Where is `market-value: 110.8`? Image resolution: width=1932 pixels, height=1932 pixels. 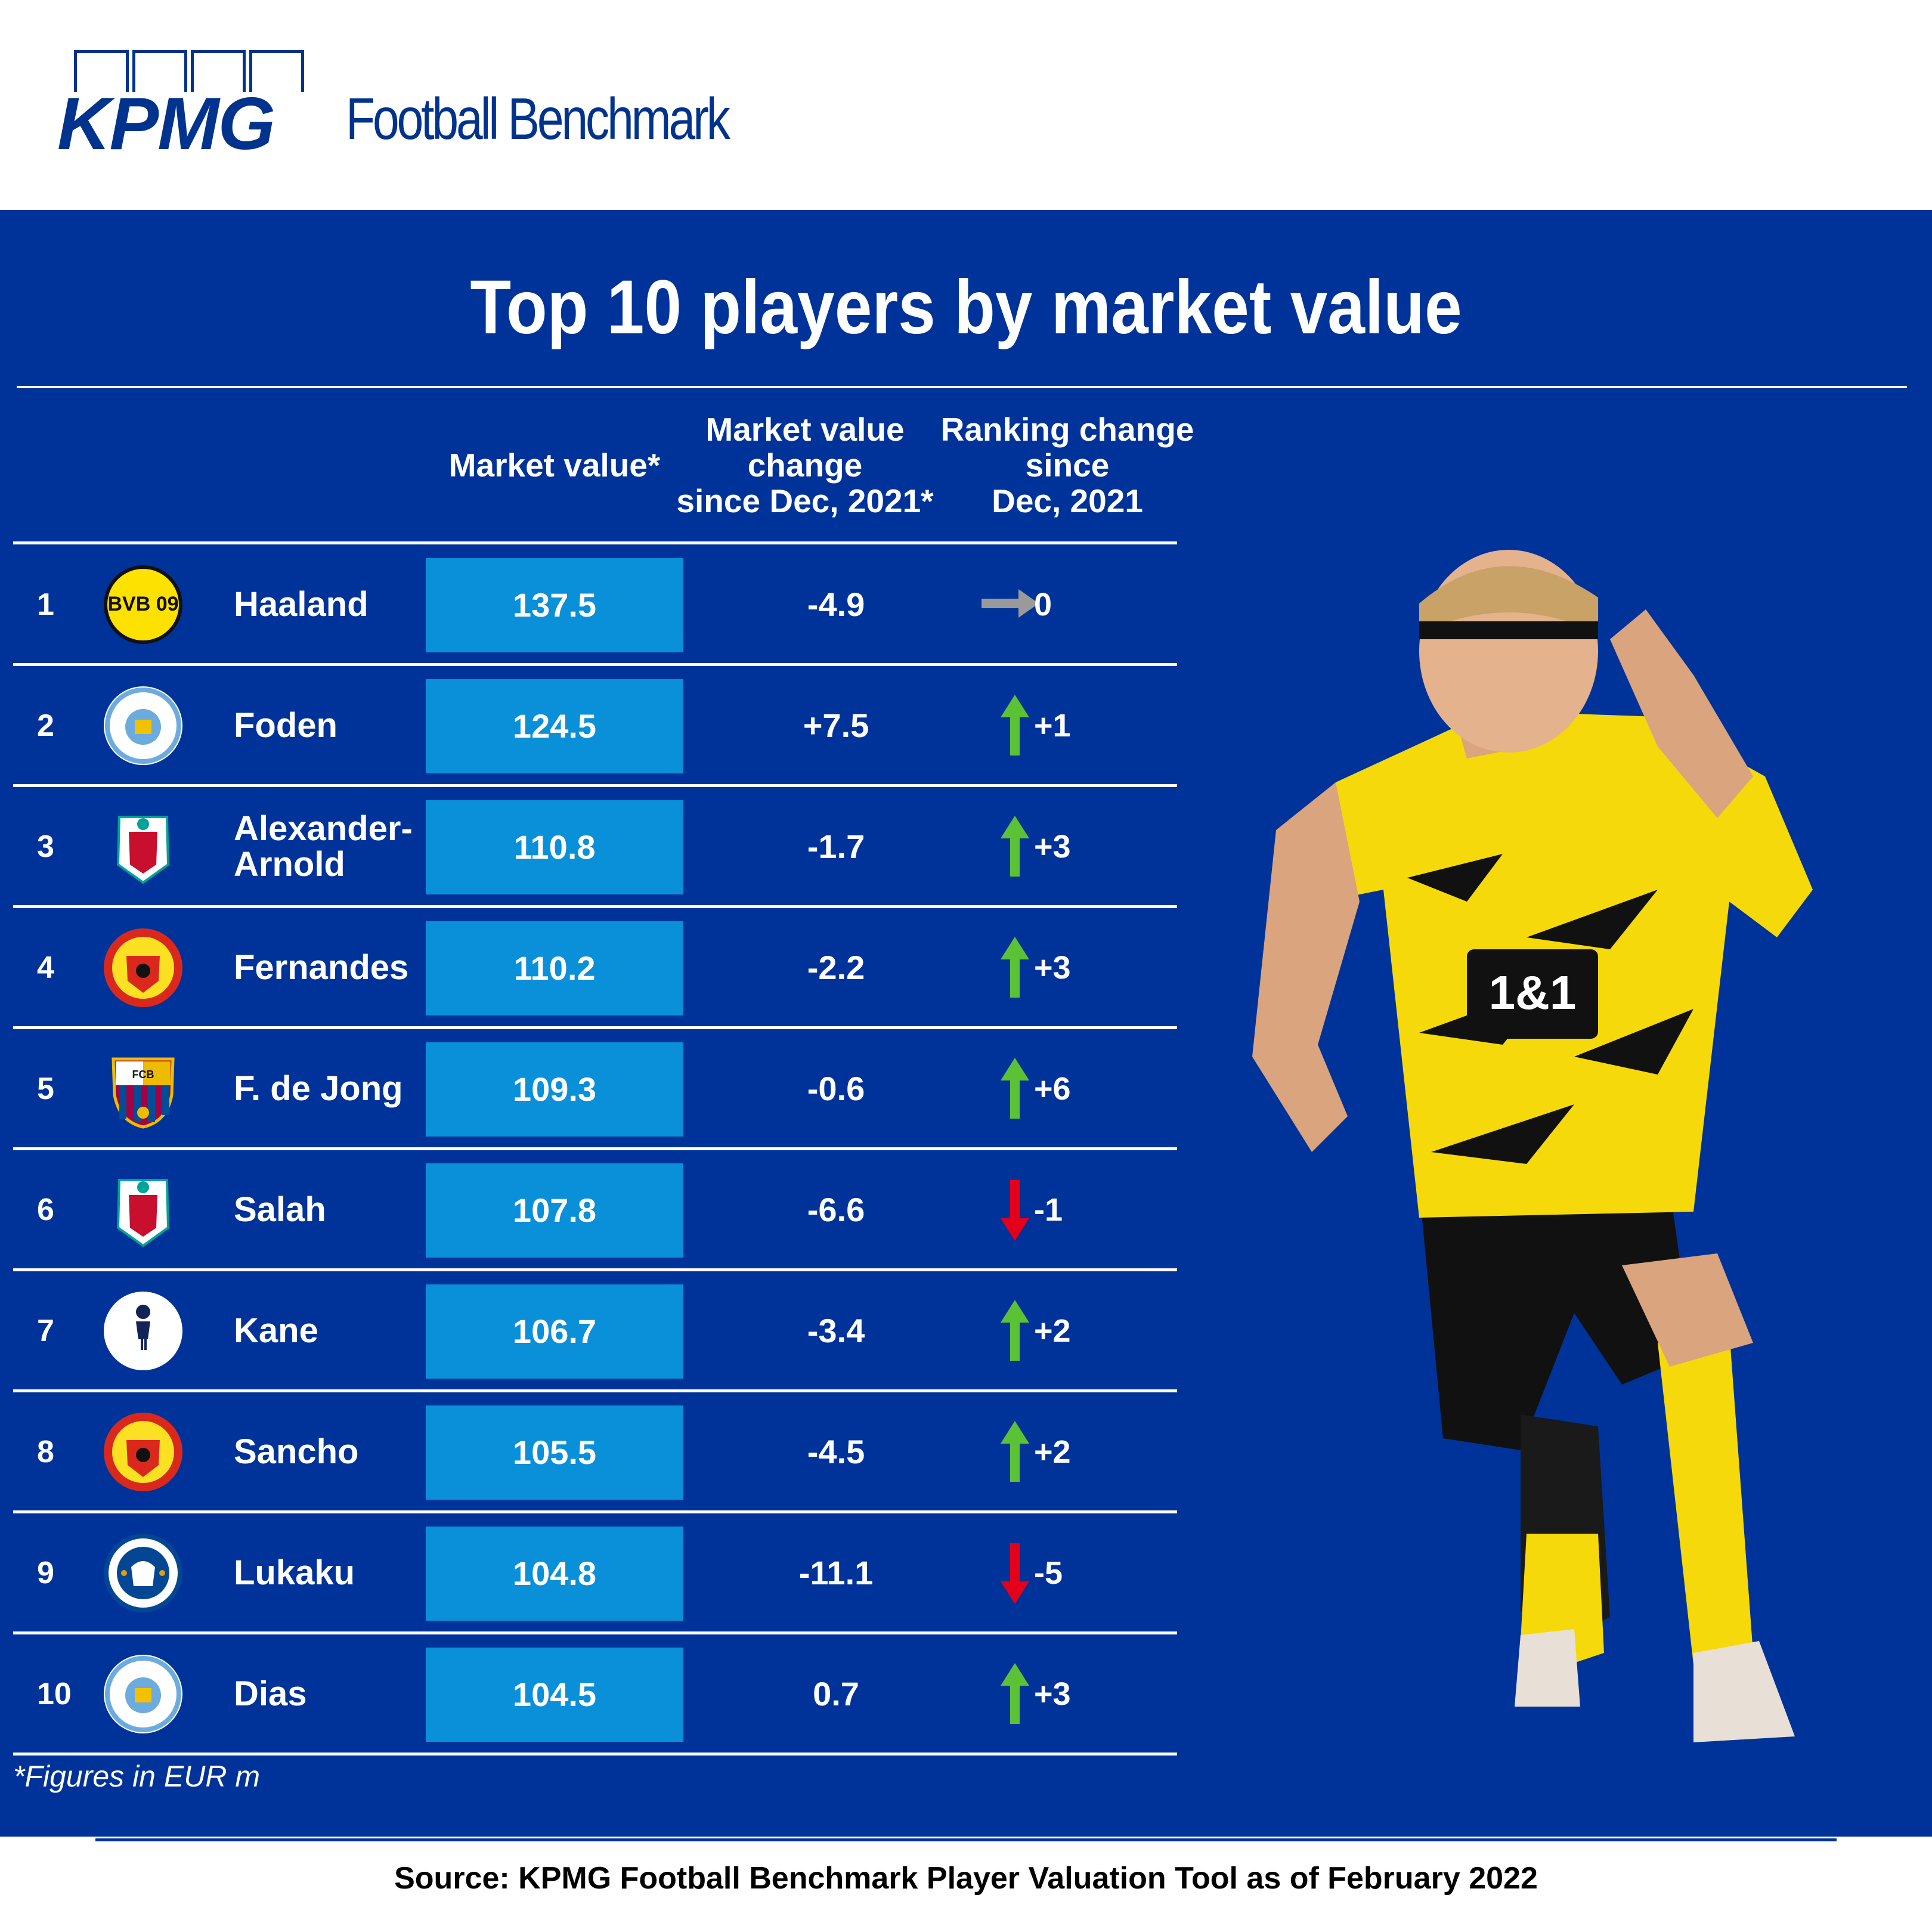
market-value: 110.8 is located at coordinates (554, 847).